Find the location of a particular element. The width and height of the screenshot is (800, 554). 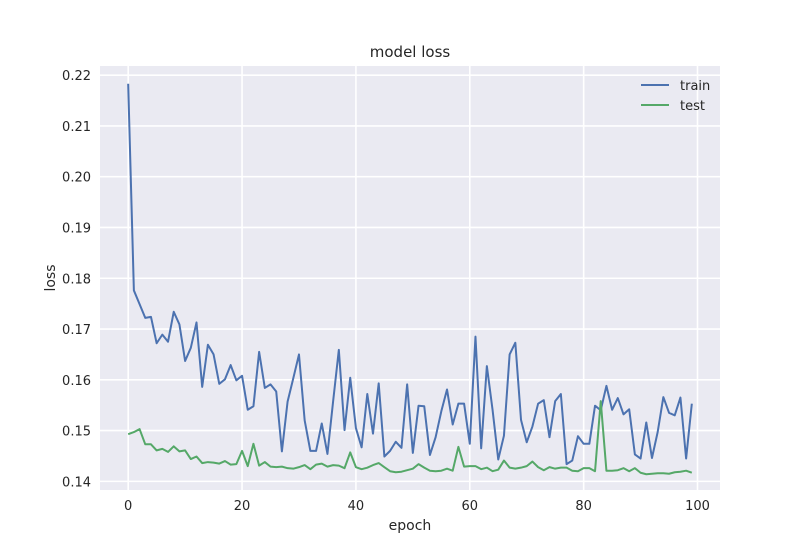

legend: train test is located at coordinates (675, 96).